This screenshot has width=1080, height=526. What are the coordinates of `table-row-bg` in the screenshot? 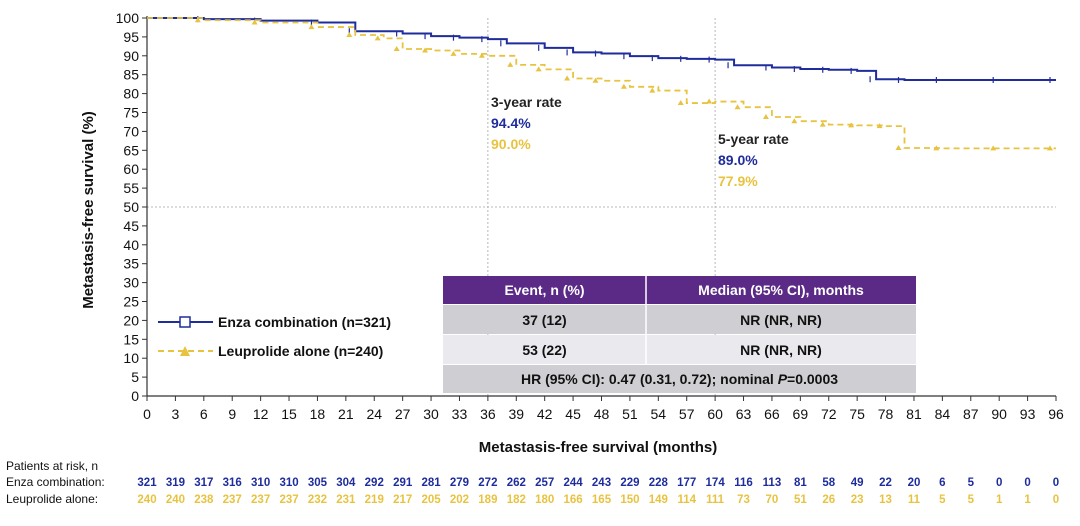 It's located at (679, 349).